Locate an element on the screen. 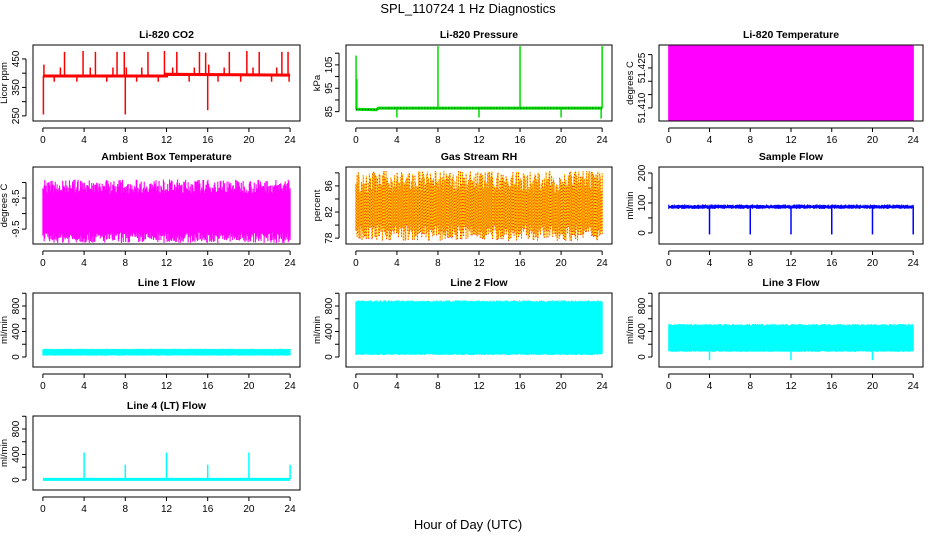 The height and width of the screenshot is (540, 936). x-axis-title: Hour of Day (UTC) is located at coordinates (468, 524).